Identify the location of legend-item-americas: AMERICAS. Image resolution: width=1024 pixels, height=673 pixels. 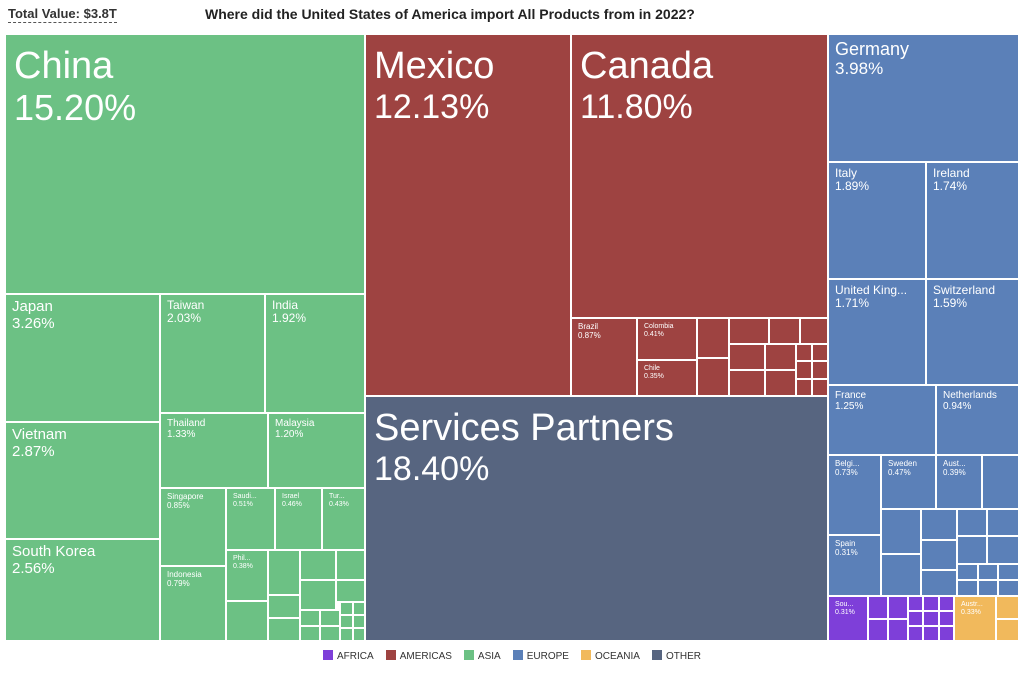
(418, 656).